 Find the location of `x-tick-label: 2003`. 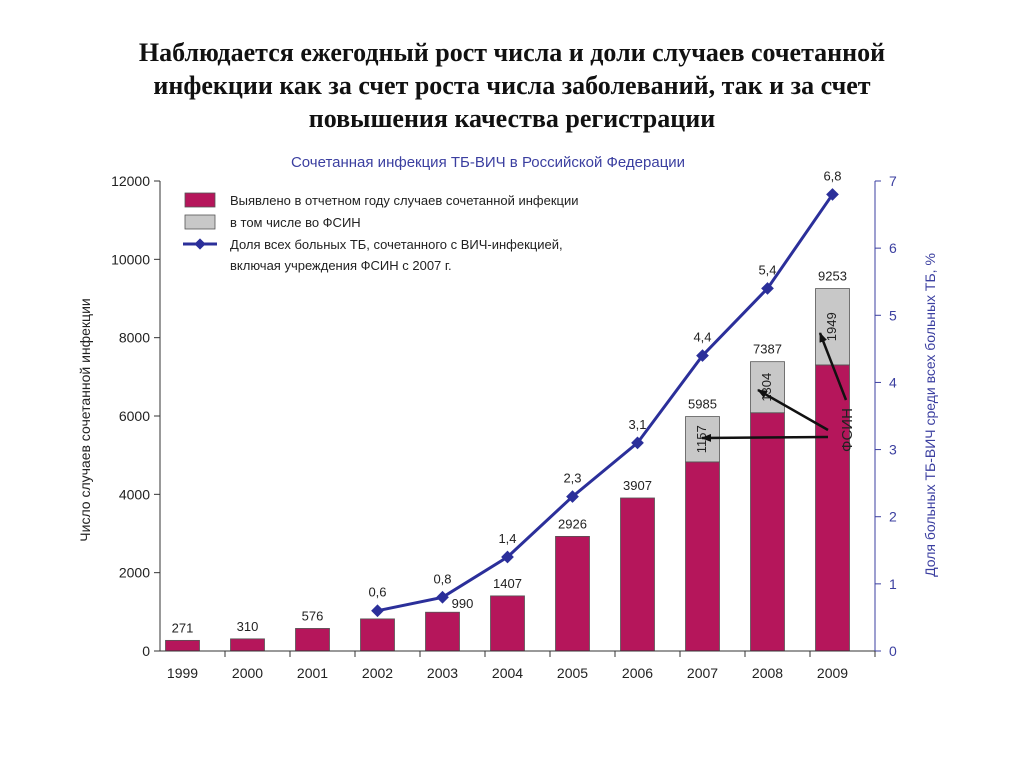

x-tick-label: 2003 is located at coordinates (442, 673).